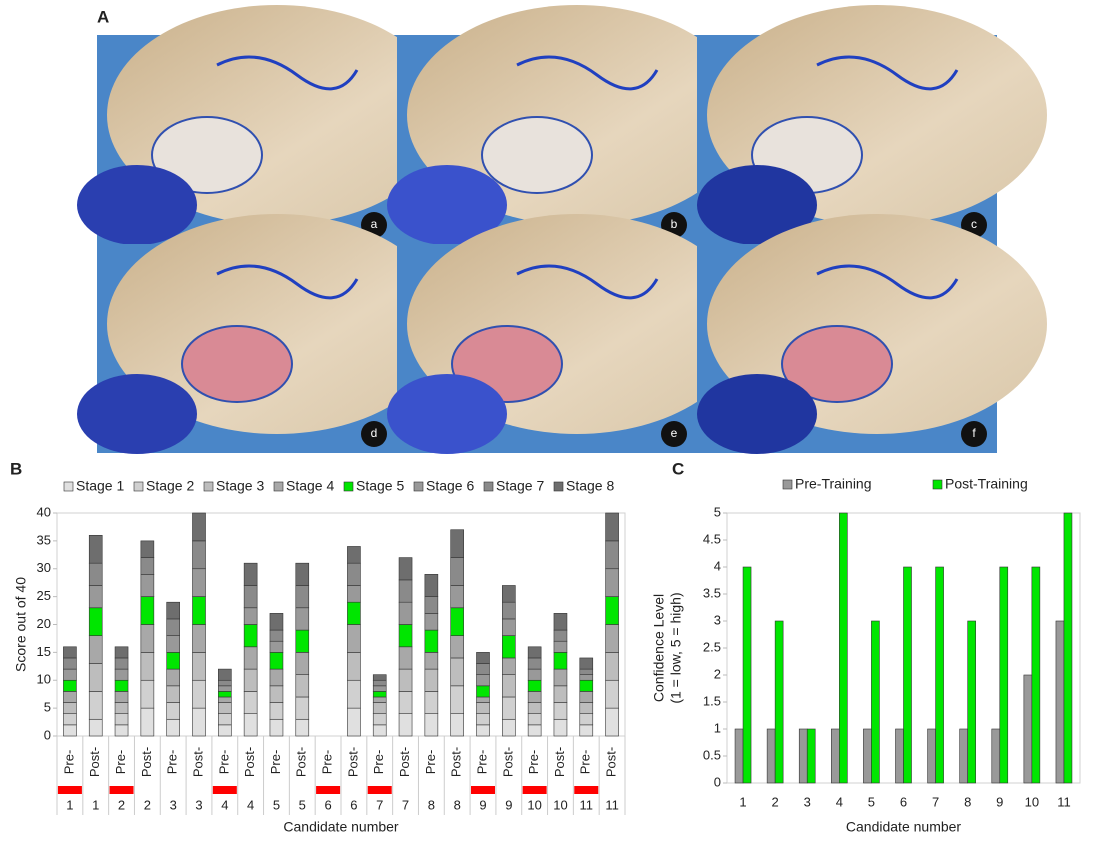 The width and height of the screenshot is (1099, 848). I want to click on legend-label: Stage 8, so click(590, 486).